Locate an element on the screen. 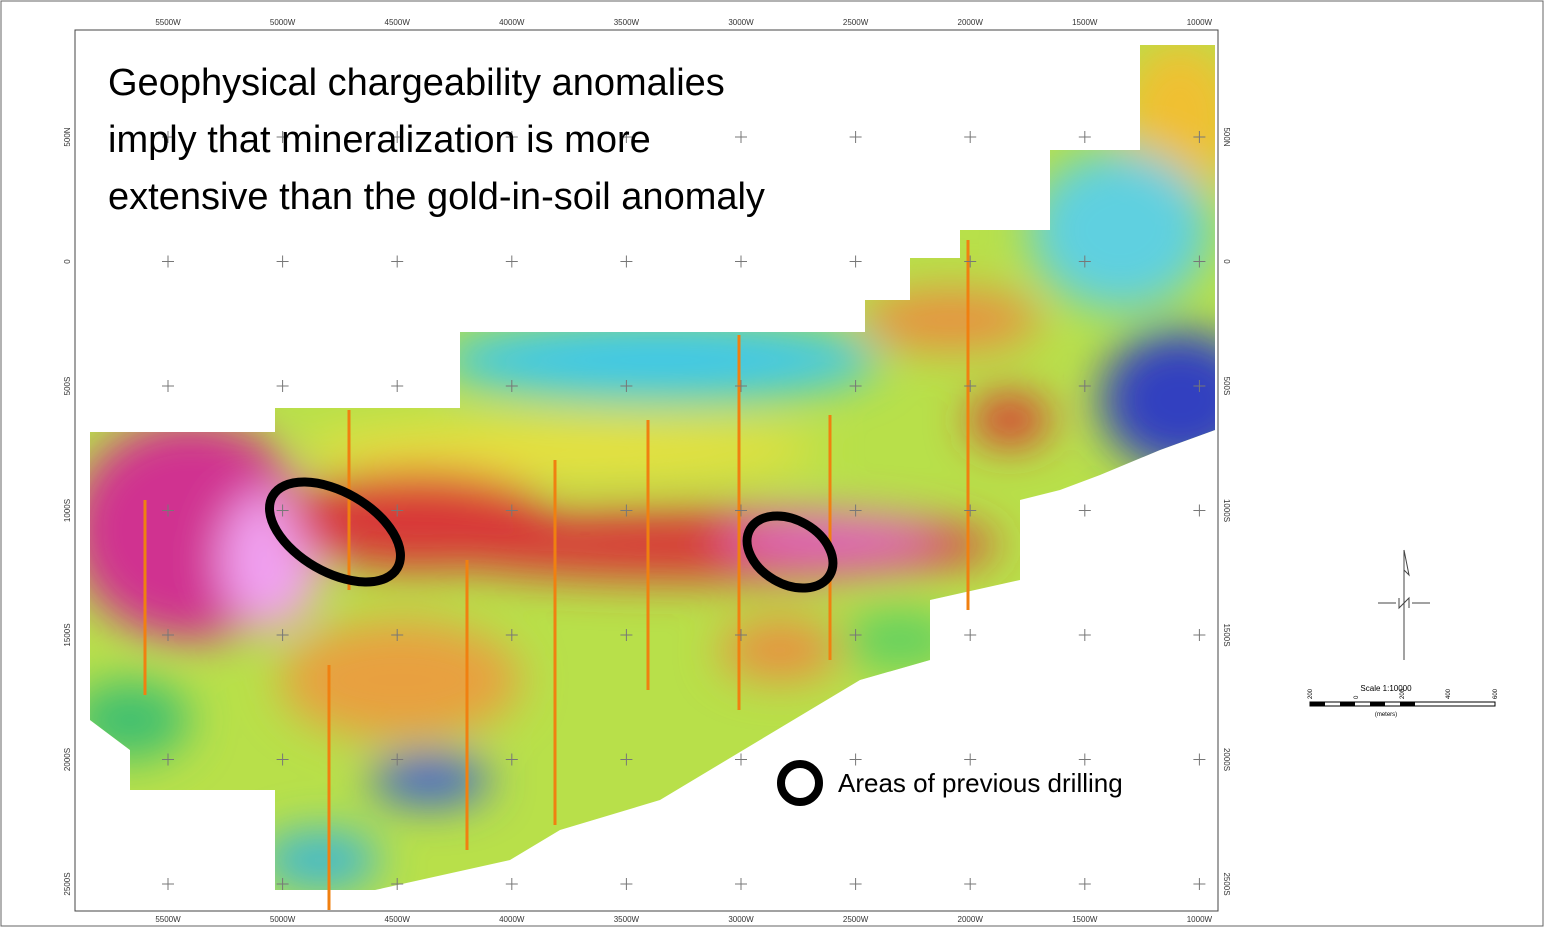 This screenshot has height=927, width=1544. y-axis-label: 2500S is located at coordinates (67, 883).